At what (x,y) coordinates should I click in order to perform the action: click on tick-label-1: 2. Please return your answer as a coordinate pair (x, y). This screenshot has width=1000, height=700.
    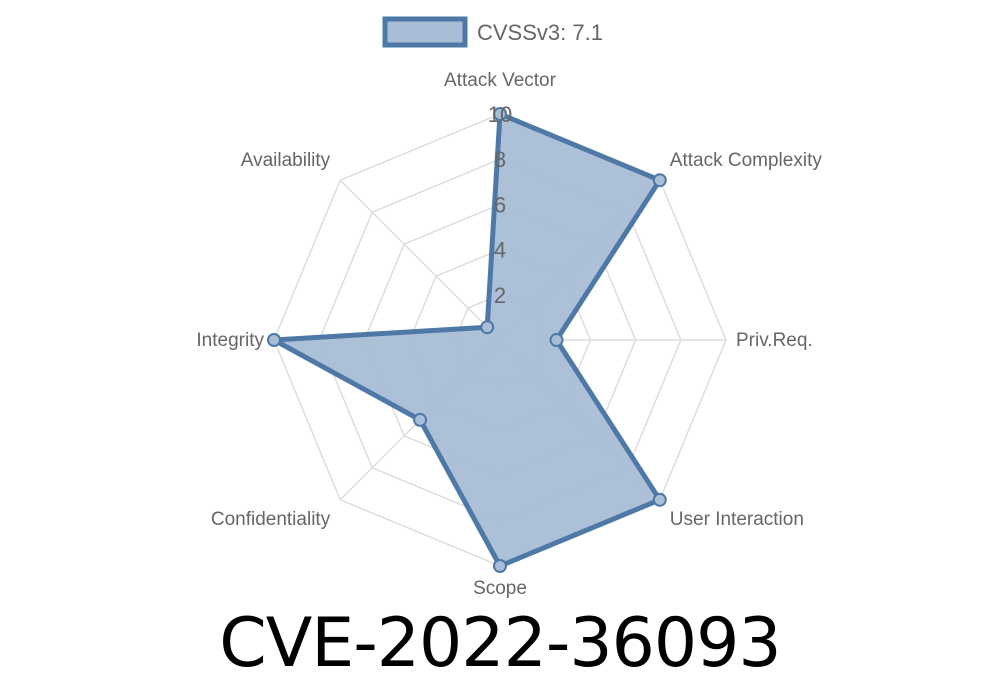
    Looking at the image, I should click on (500, 295).